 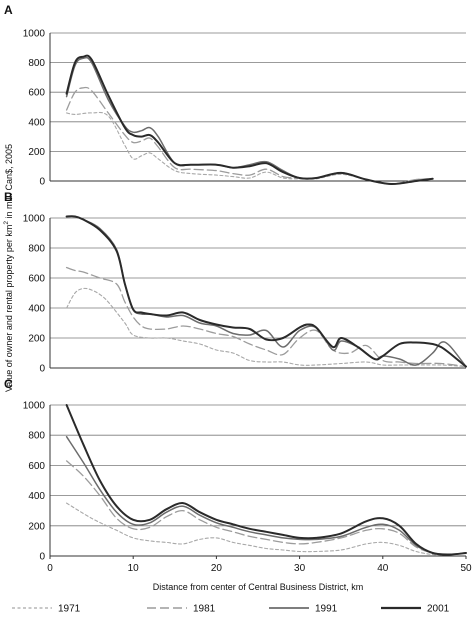 I want to click on panel-label: C, so click(x=8, y=384).